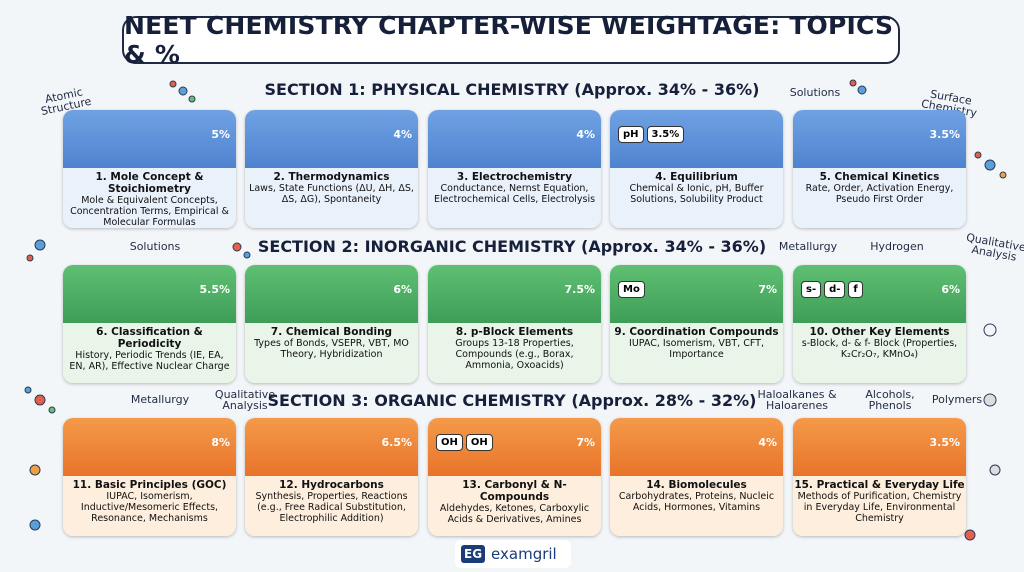  Describe the element at coordinates (879, 177) in the screenshot. I see `card-title: 5. Chemical Kinetics` at that location.